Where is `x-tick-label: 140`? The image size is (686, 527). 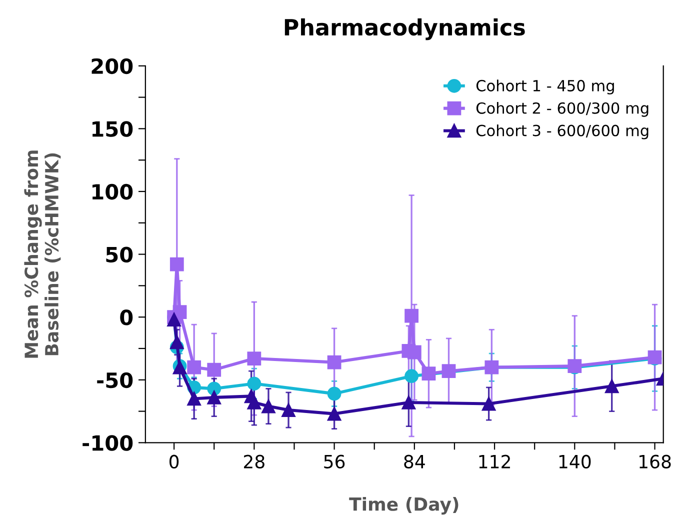 x-tick-label: 140 is located at coordinates (575, 461).